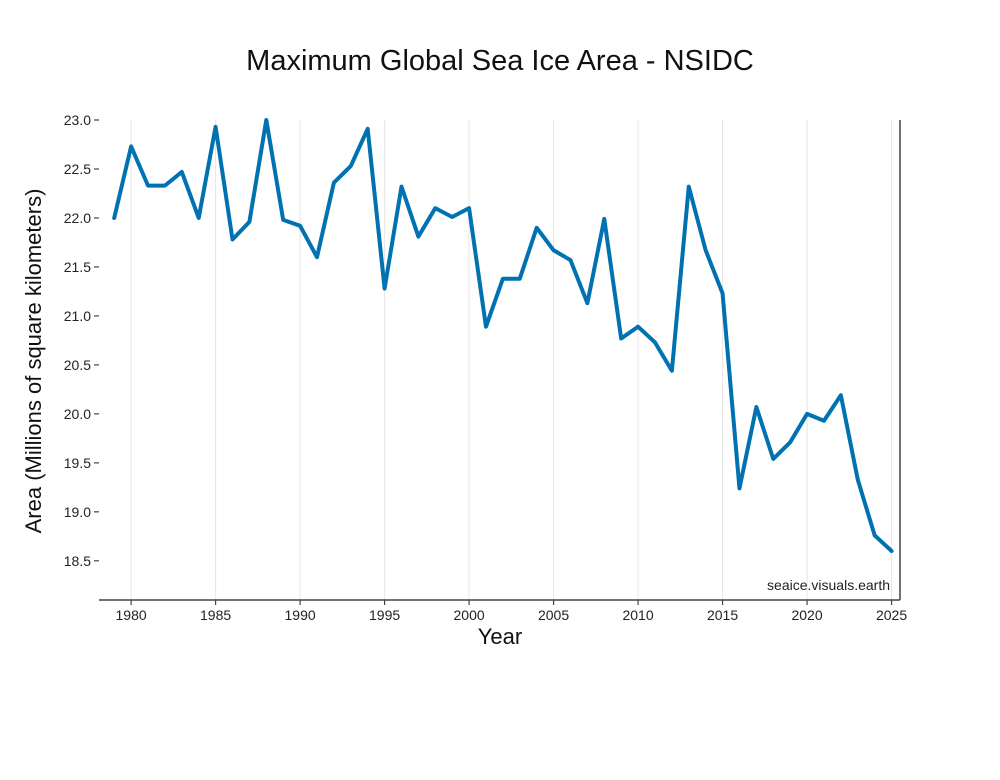  Describe the element at coordinates (77, 316) in the screenshot. I see `y-tick-label: 21.0` at that location.